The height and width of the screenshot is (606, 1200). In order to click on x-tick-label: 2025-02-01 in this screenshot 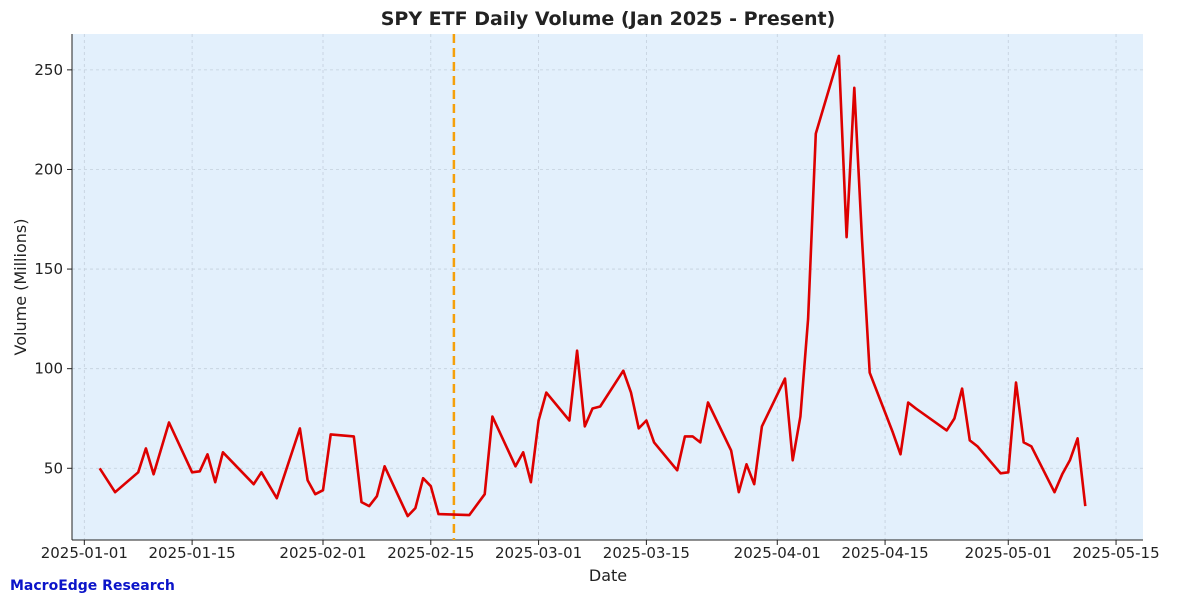, I will do `click(322, 553)`.